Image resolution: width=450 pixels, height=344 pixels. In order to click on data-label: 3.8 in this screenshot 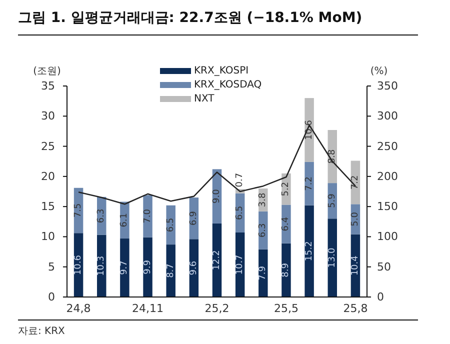, I will do `click(263, 200)`.